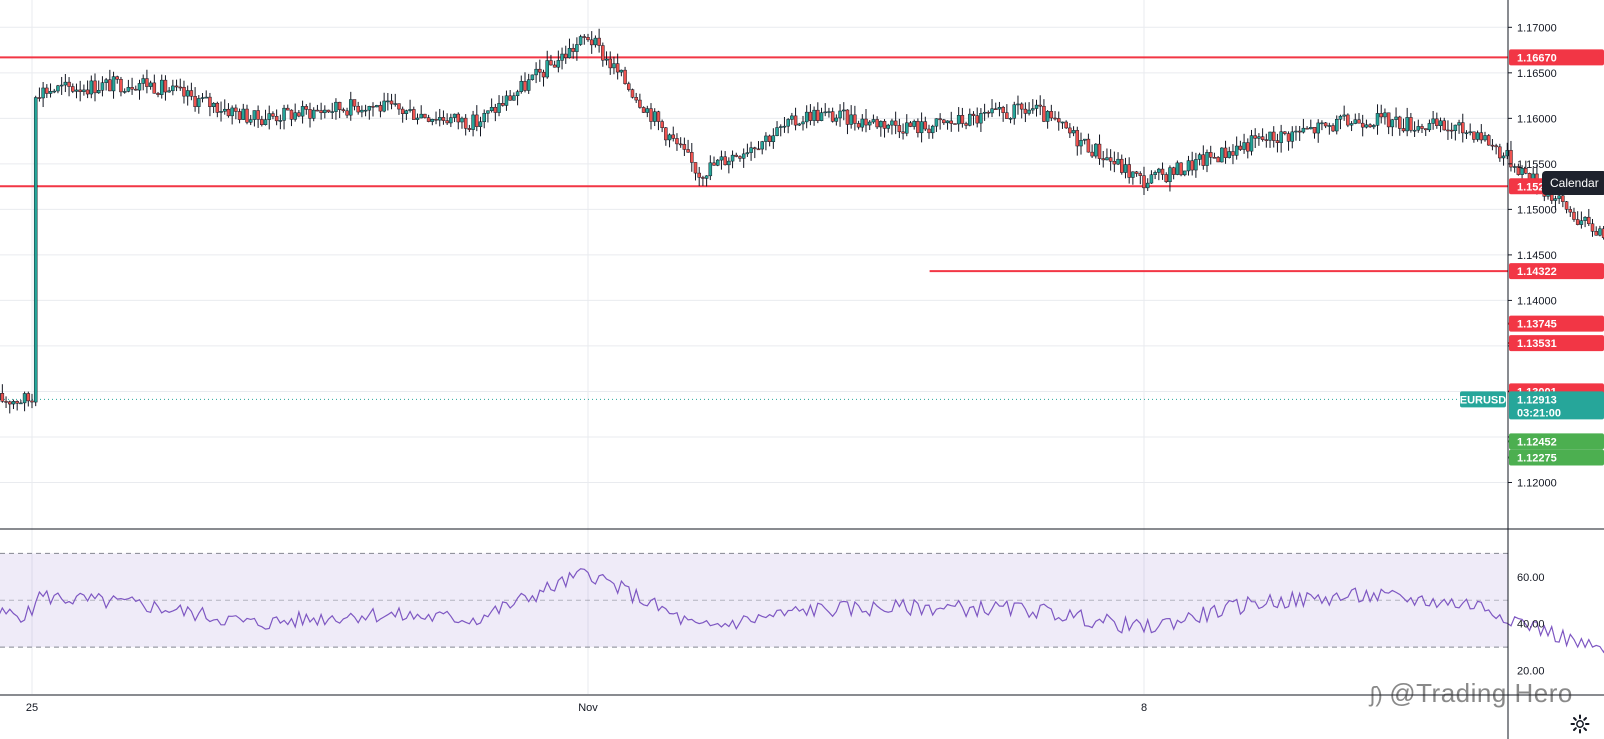  What do you see at coordinates (1537, 74) in the screenshot?
I see `price-tick-label: 1.16500` at bounding box center [1537, 74].